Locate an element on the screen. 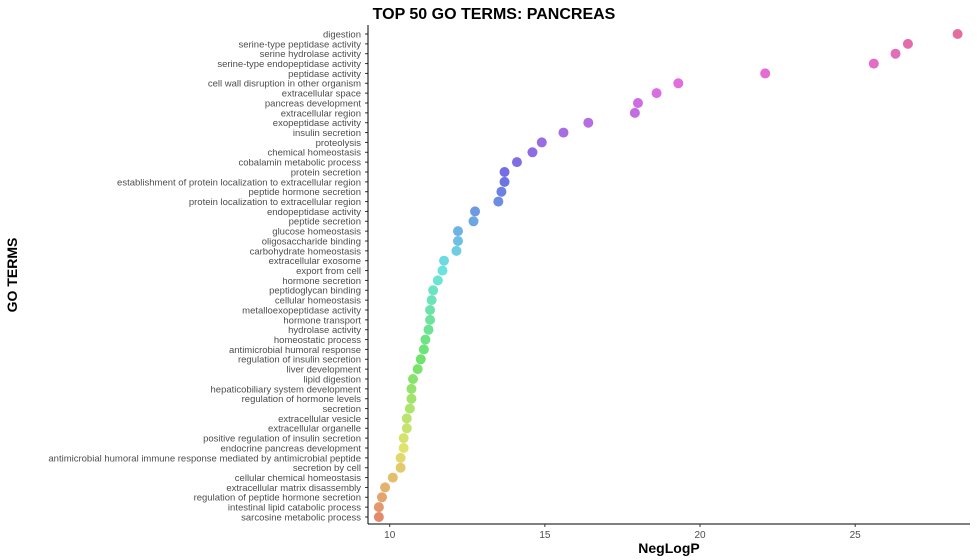 The image size is (980, 560). x-tick-label: 15 is located at coordinates (545, 535).